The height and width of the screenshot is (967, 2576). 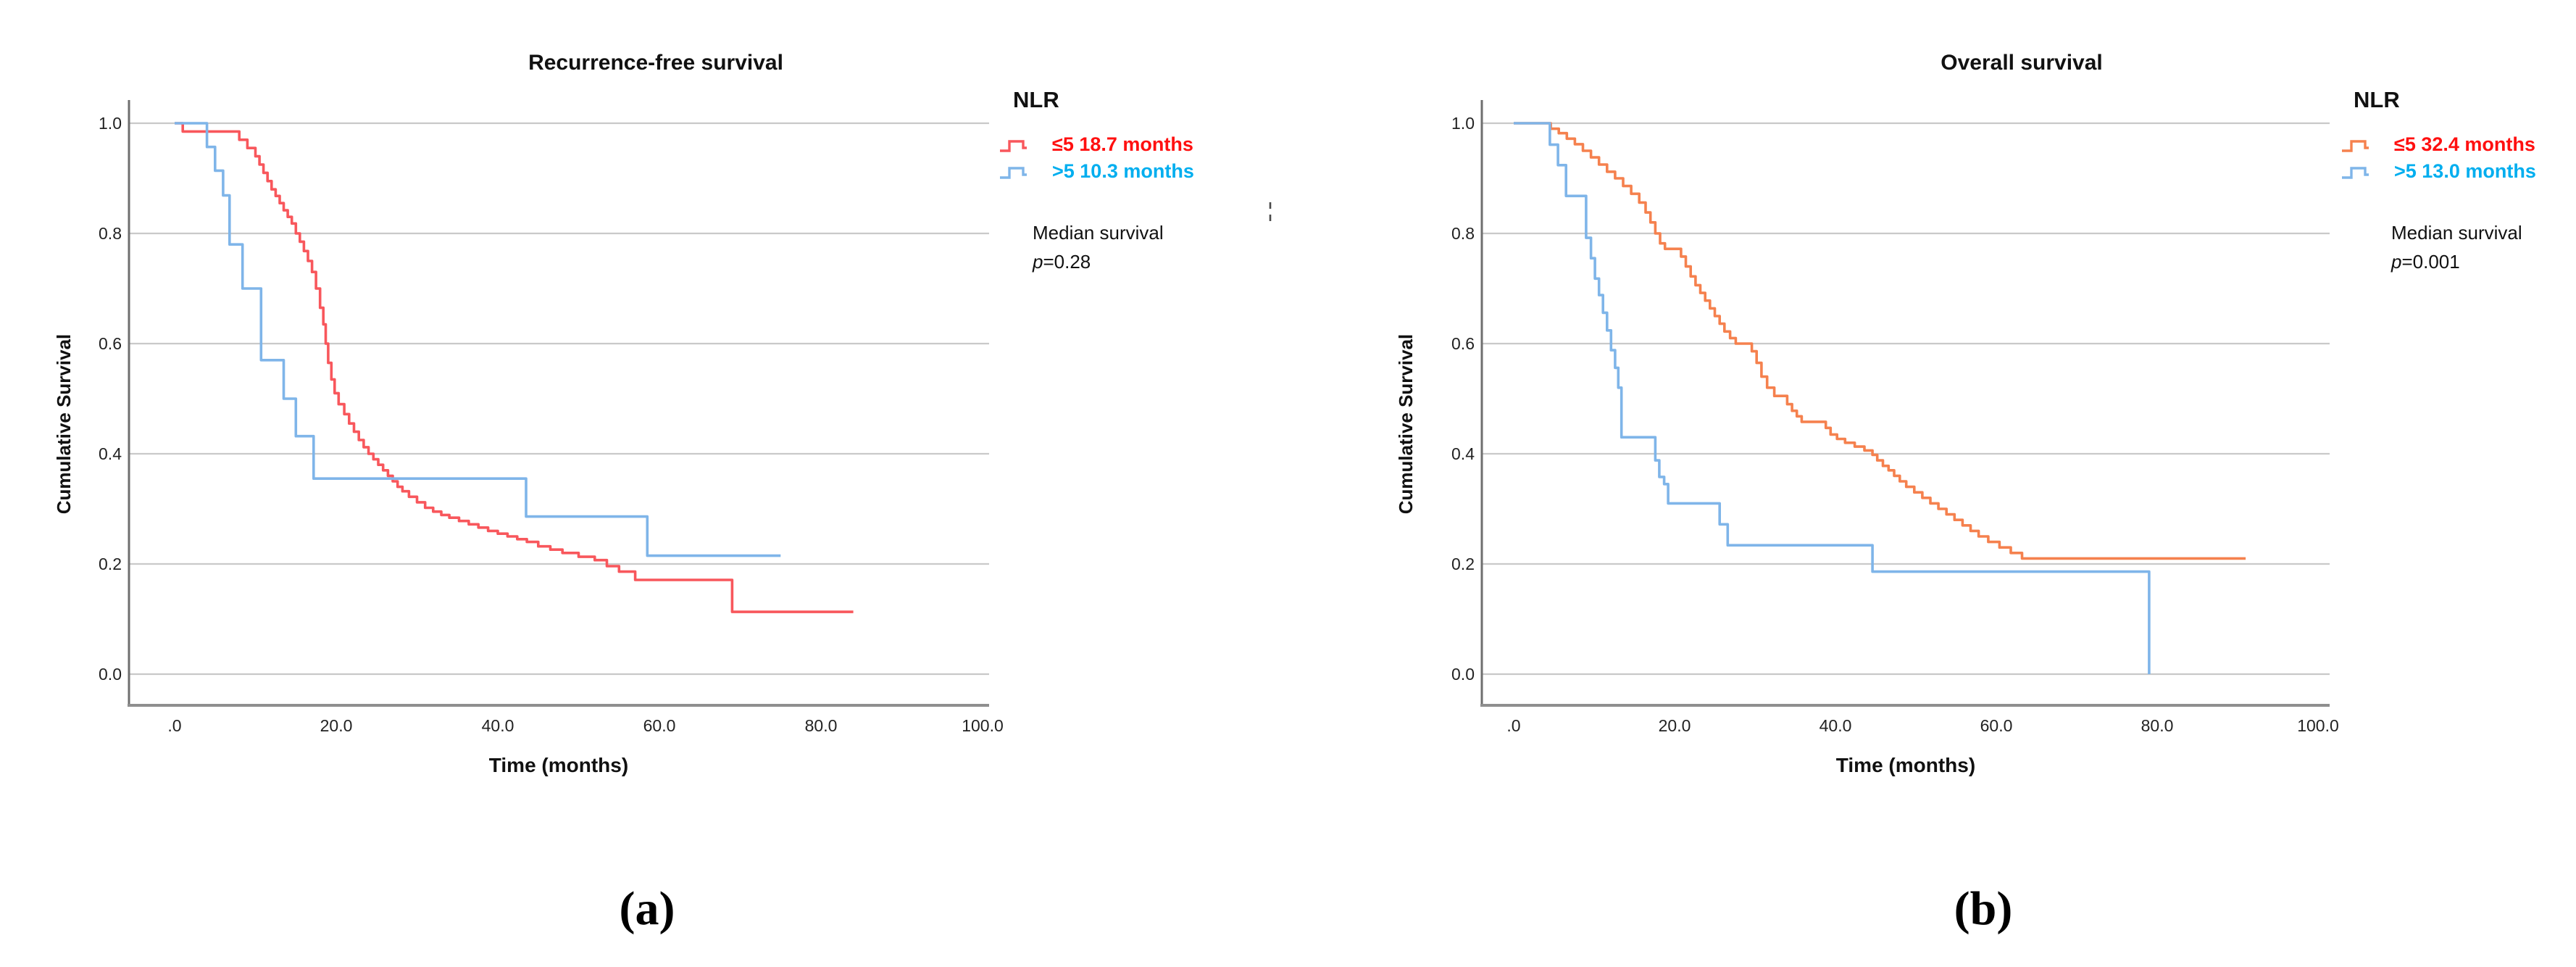 What do you see at coordinates (1067, 262) in the screenshot?
I see `p-number-a: =0.28` at bounding box center [1067, 262].